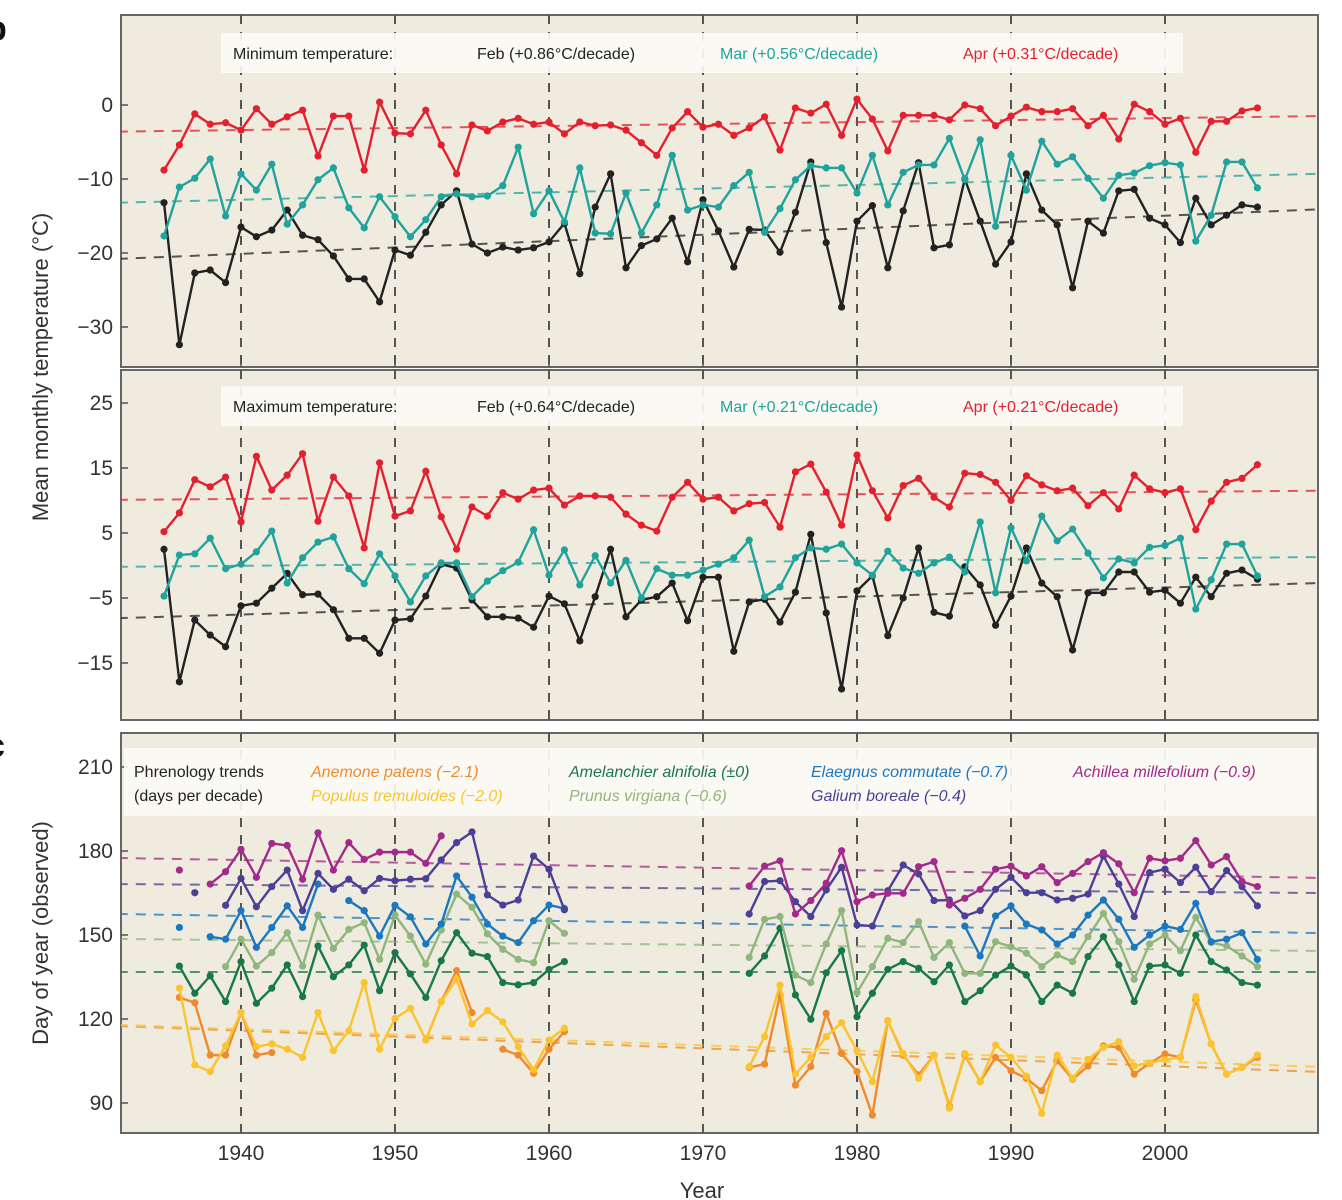 Image resolution: width=1342 pixels, height=1200 pixels. Describe the element at coordinates (556, 407) in the screenshot. I see `legend-entry: Feb (+0.64°C/decade)` at that location.